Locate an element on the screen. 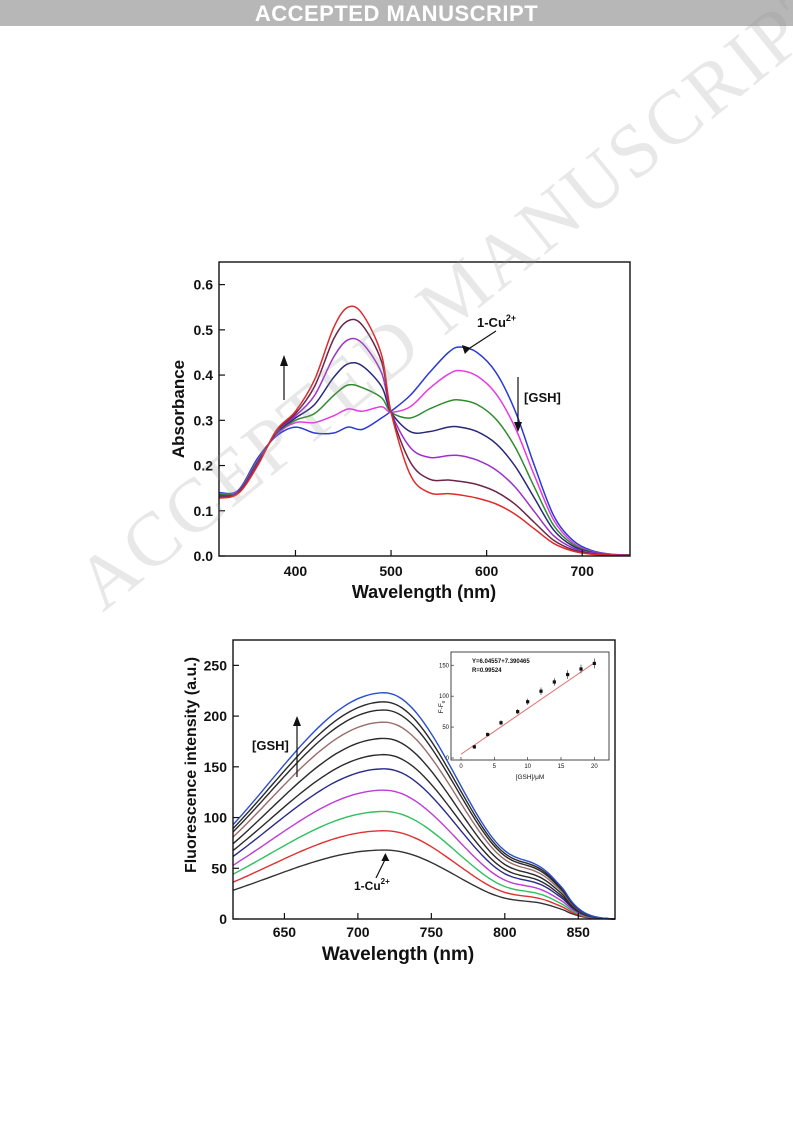  cu-annotation-arrowhead is located at coordinates (466, 350).